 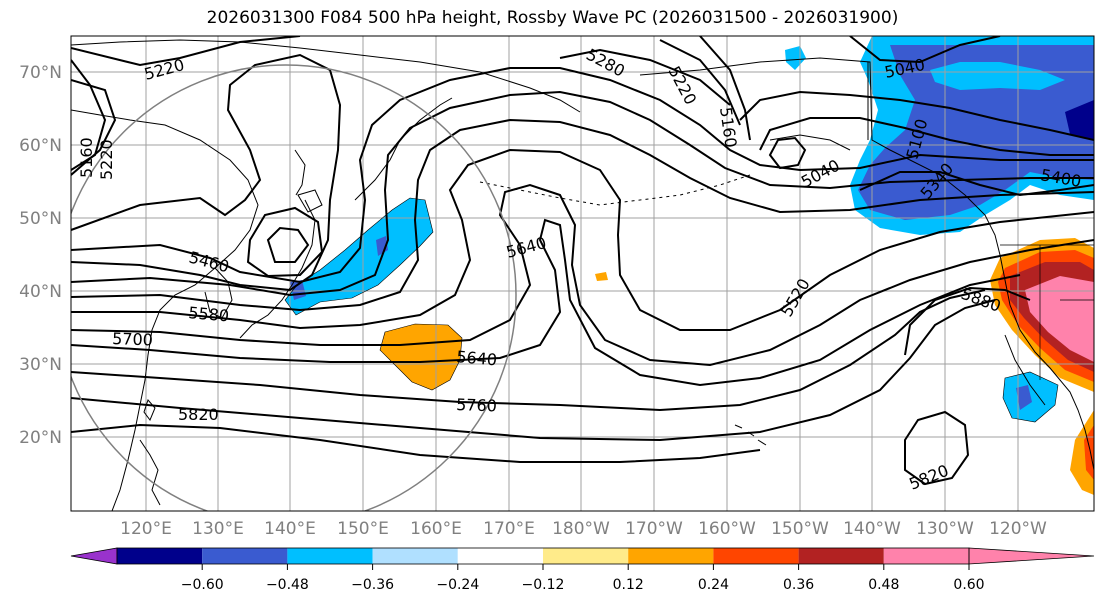 I want to click on latitude-labels: 70°N 60°N 50°N 40°N 30°N 20°N, so click(x=40, y=255).